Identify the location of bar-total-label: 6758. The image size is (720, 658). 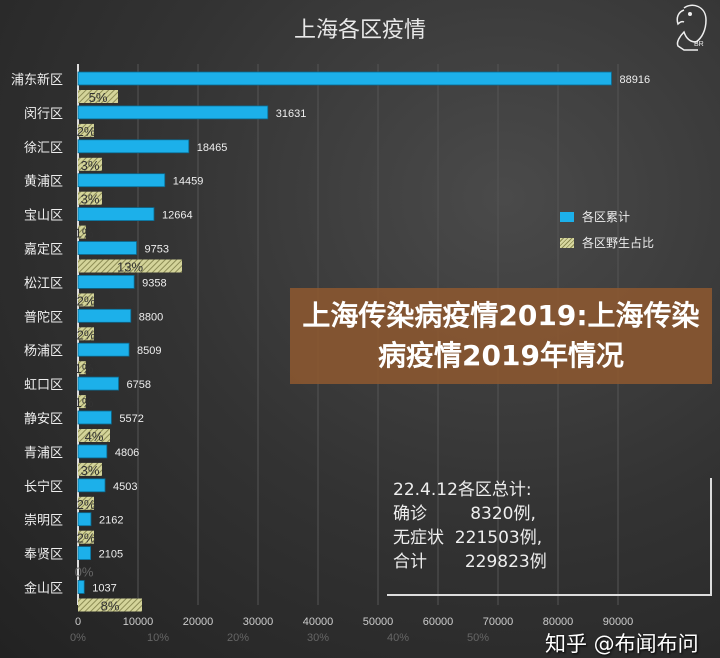
(139, 385).